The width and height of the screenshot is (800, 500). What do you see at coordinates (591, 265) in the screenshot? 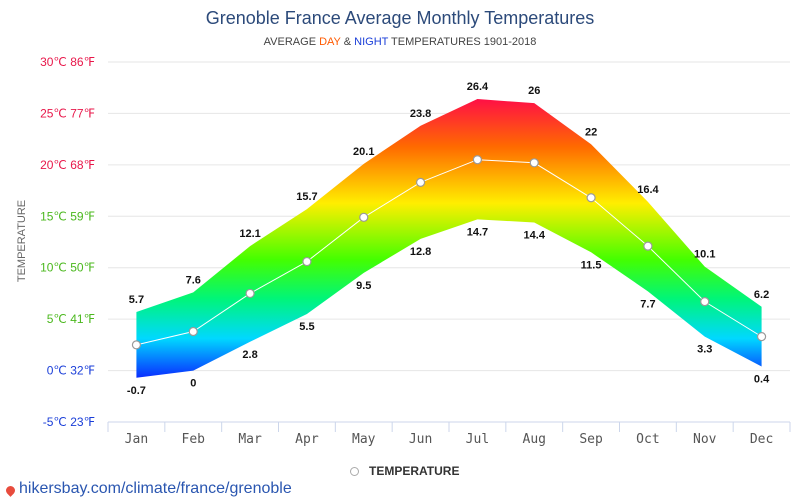
I see `night-value-label: 11.5` at bounding box center [591, 265].